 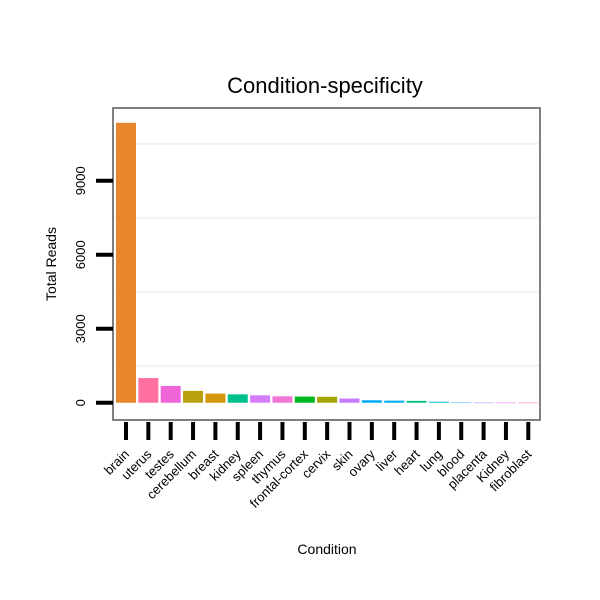 What do you see at coordinates (126, 262) in the screenshot?
I see `bar-brain` at bounding box center [126, 262].